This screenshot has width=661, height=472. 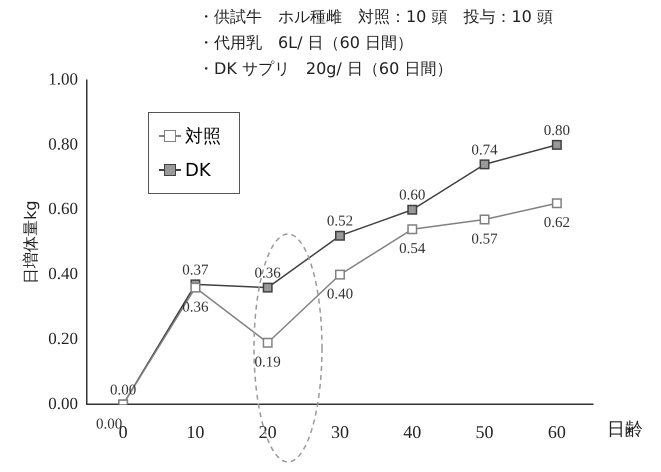 I want to click on text: ・DK サプリ 20g/ 日（60 日間）, so click(x=325, y=68).